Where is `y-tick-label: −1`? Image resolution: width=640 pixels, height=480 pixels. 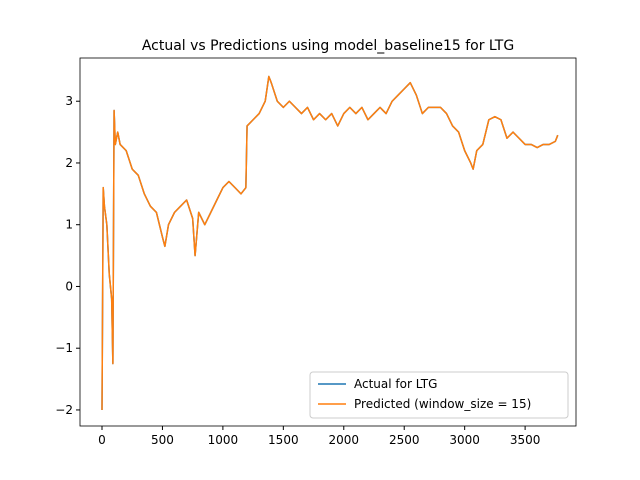
y-tick-label: −1 is located at coordinates (64, 348).